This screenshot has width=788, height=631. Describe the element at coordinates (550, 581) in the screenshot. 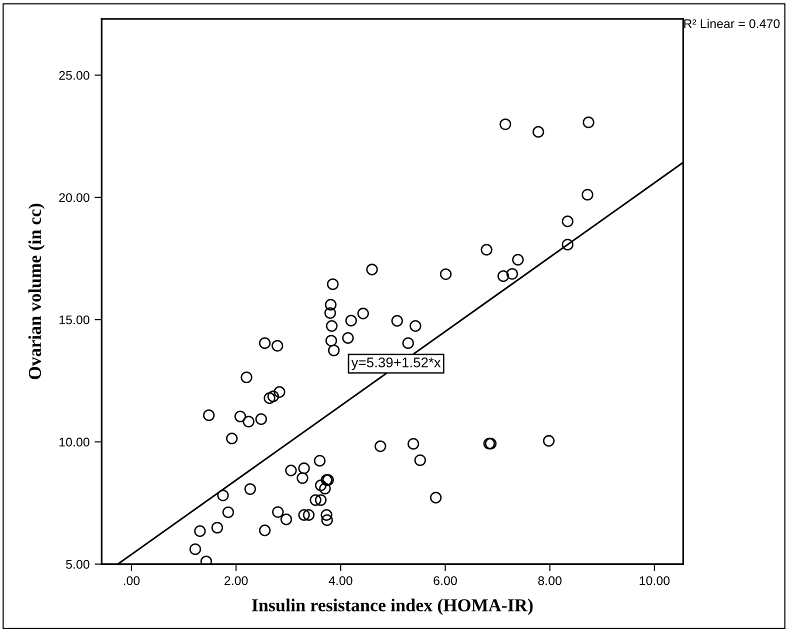

I see `x-tick-label: 8.00` at that location.